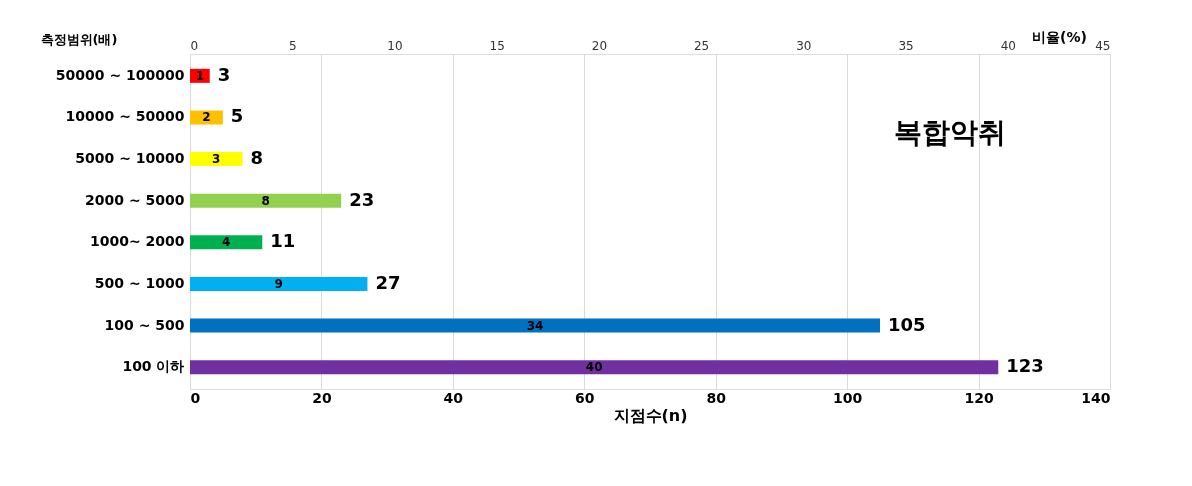 The height and width of the screenshot is (486, 1192). What do you see at coordinates (283, 241) in the screenshot?
I see `data-label: 11` at bounding box center [283, 241].